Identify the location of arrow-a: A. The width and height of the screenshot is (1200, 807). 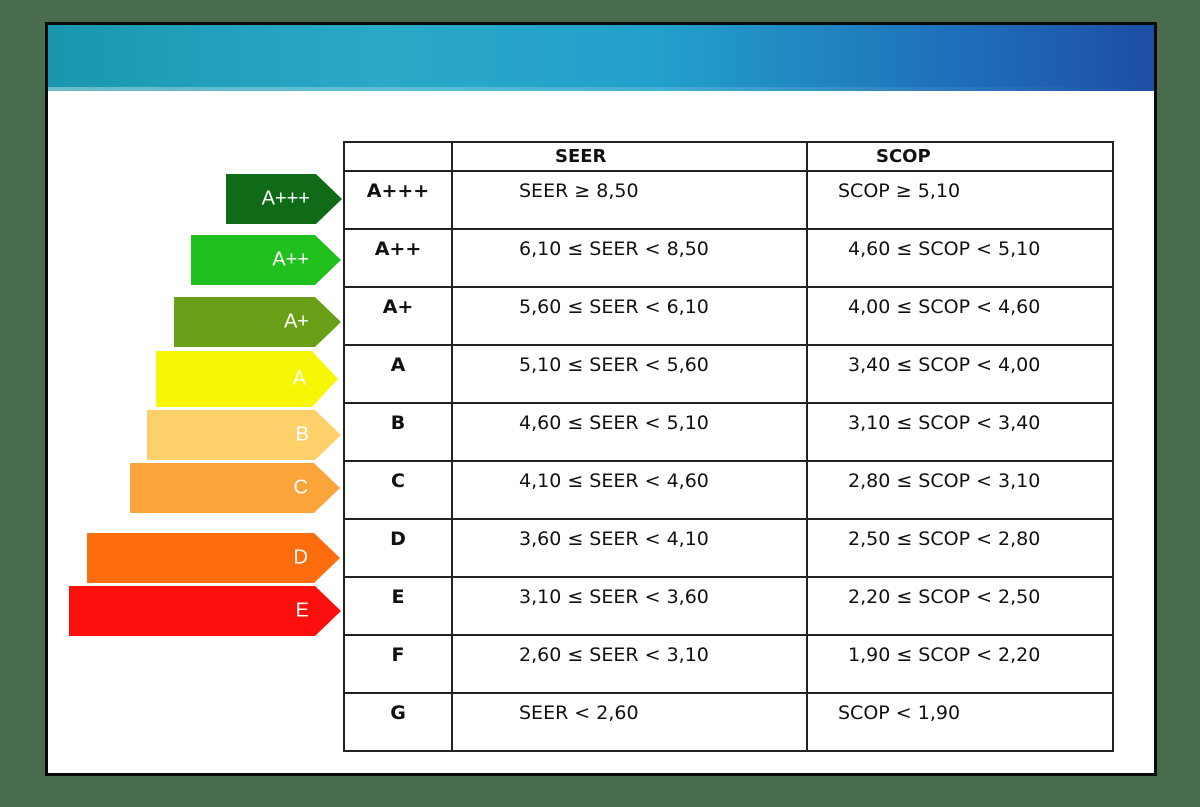
(247, 379).